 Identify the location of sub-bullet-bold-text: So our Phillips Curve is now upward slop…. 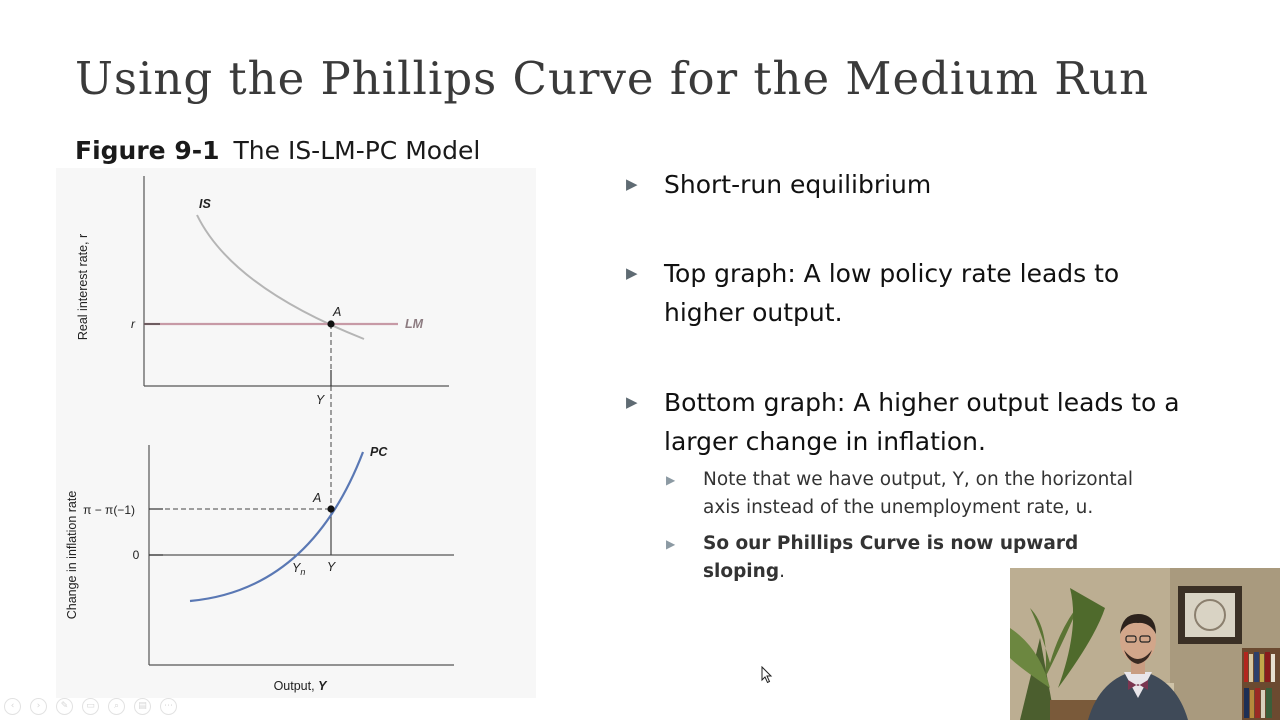
(891, 557).